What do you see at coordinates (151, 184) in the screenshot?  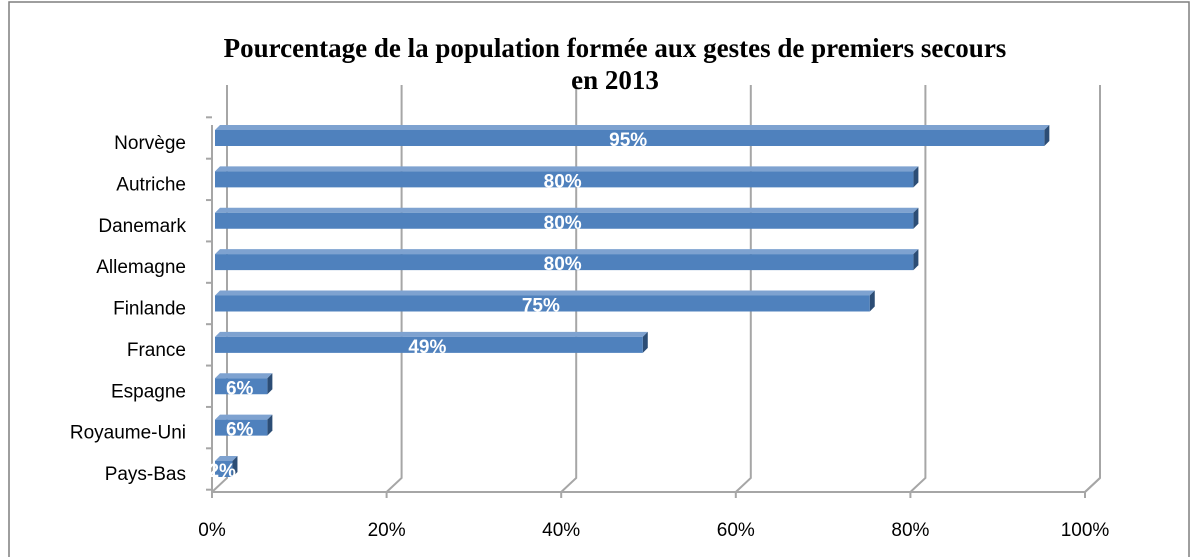 I see `y-tick-label: Autriche` at bounding box center [151, 184].